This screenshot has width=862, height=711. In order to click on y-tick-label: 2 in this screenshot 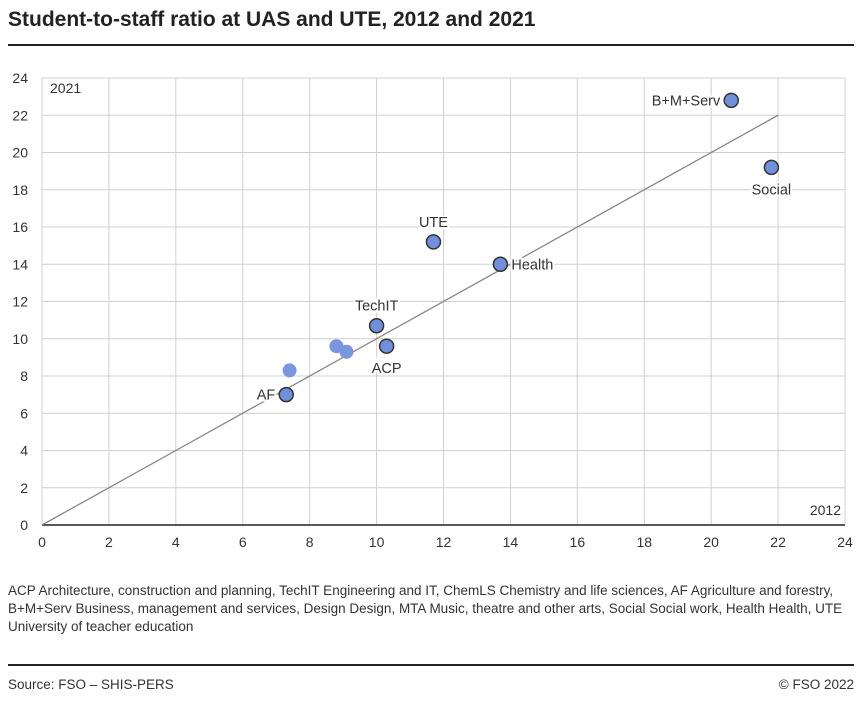, I will do `click(24, 488)`.